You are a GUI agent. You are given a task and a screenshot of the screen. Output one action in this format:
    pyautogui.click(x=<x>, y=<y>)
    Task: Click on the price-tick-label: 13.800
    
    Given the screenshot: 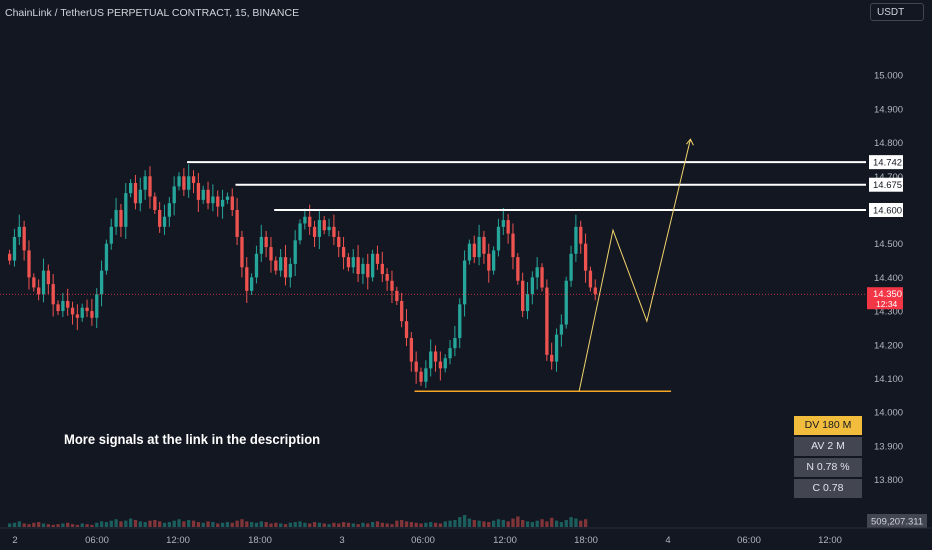 What is the action you would take?
    pyautogui.click(x=888, y=480)
    